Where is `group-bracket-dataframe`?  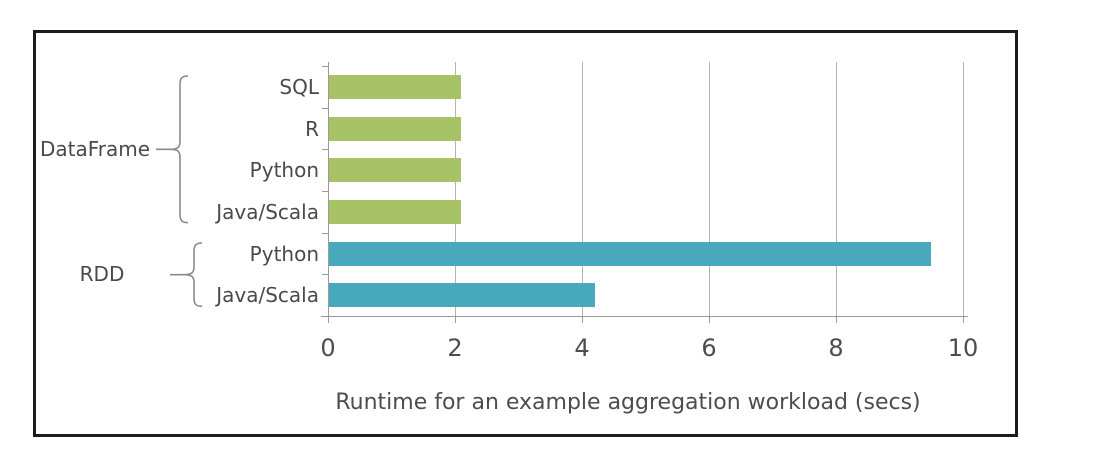
group-bracket-dataframe is located at coordinates (172, 149).